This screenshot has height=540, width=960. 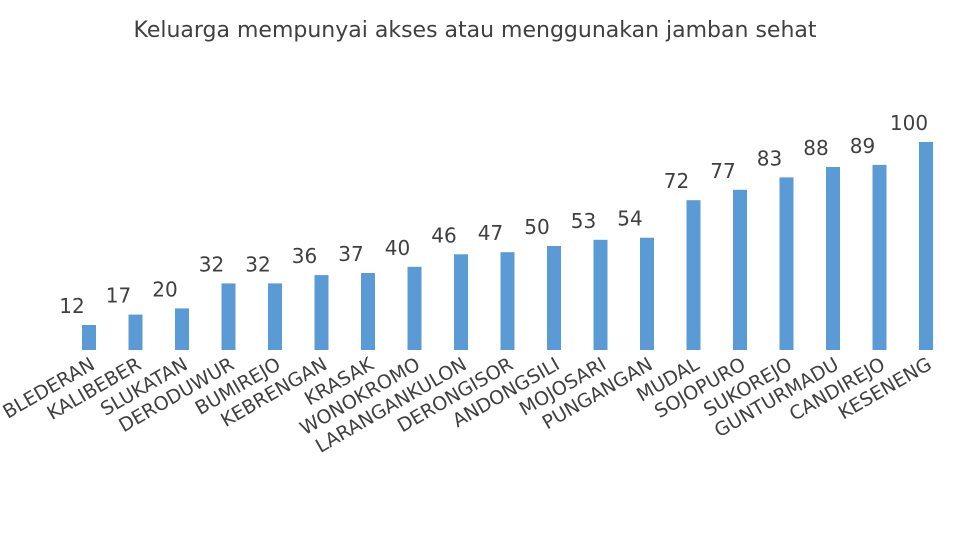 What do you see at coordinates (228, 316) in the screenshot?
I see `bar-deroduwur` at bounding box center [228, 316].